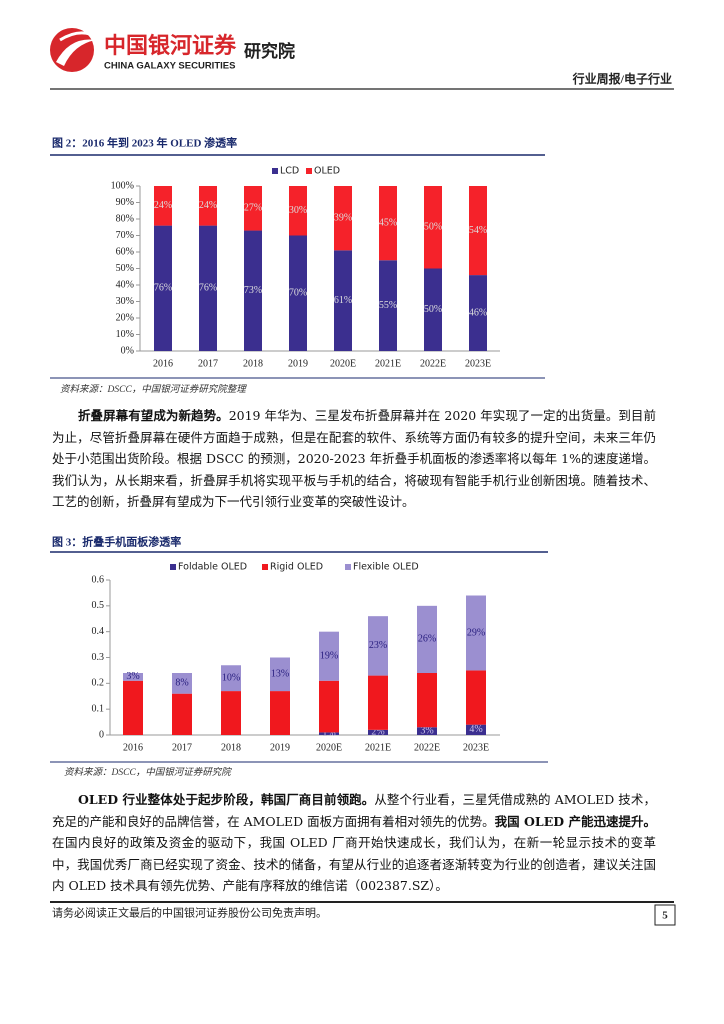 The image size is (724, 1024). Describe the element at coordinates (169, 66) in the screenshot. I see `brand-en: CHINA GALAXY SECURITIES` at that location.